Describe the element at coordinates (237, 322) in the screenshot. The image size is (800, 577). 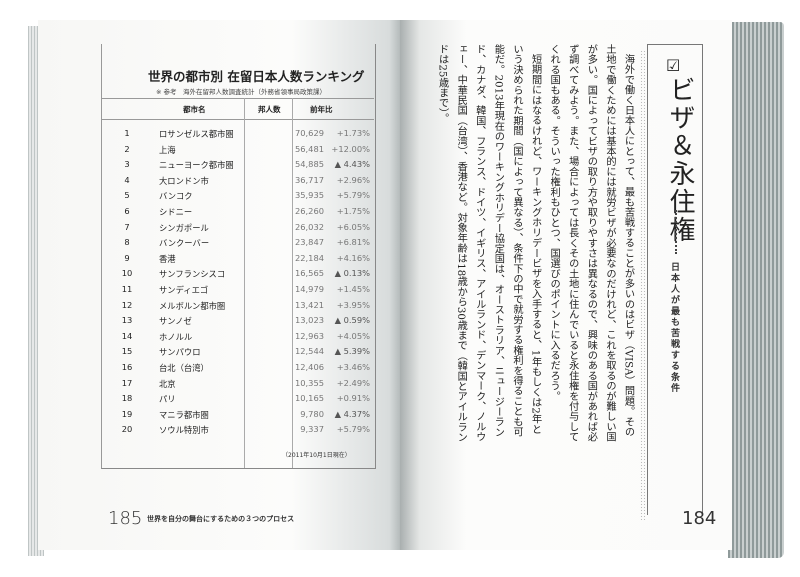
I see `table-row: 13 サンノゼ 13,023 ▲ 0.59%` at that location.